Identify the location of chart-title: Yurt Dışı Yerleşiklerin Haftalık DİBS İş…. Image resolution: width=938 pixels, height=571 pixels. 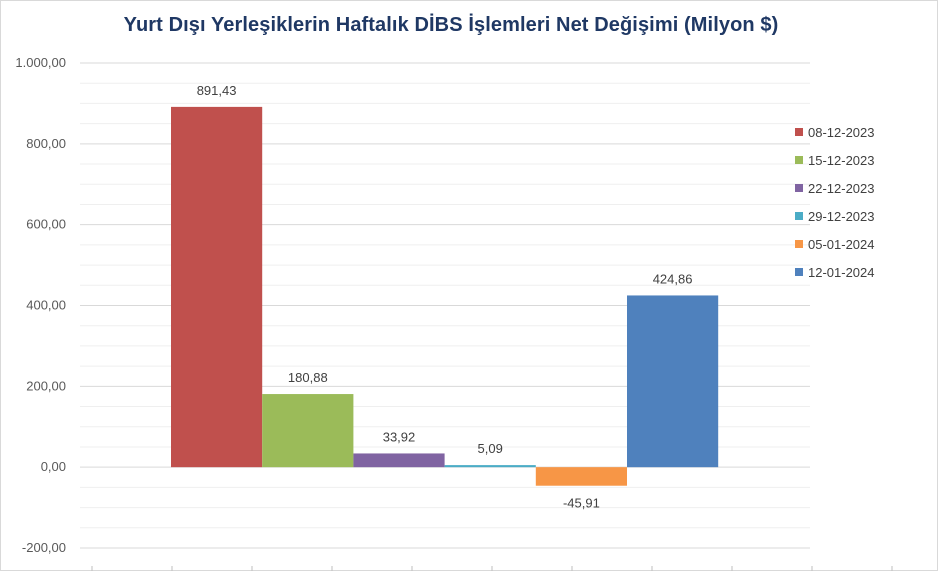
(451, 25).